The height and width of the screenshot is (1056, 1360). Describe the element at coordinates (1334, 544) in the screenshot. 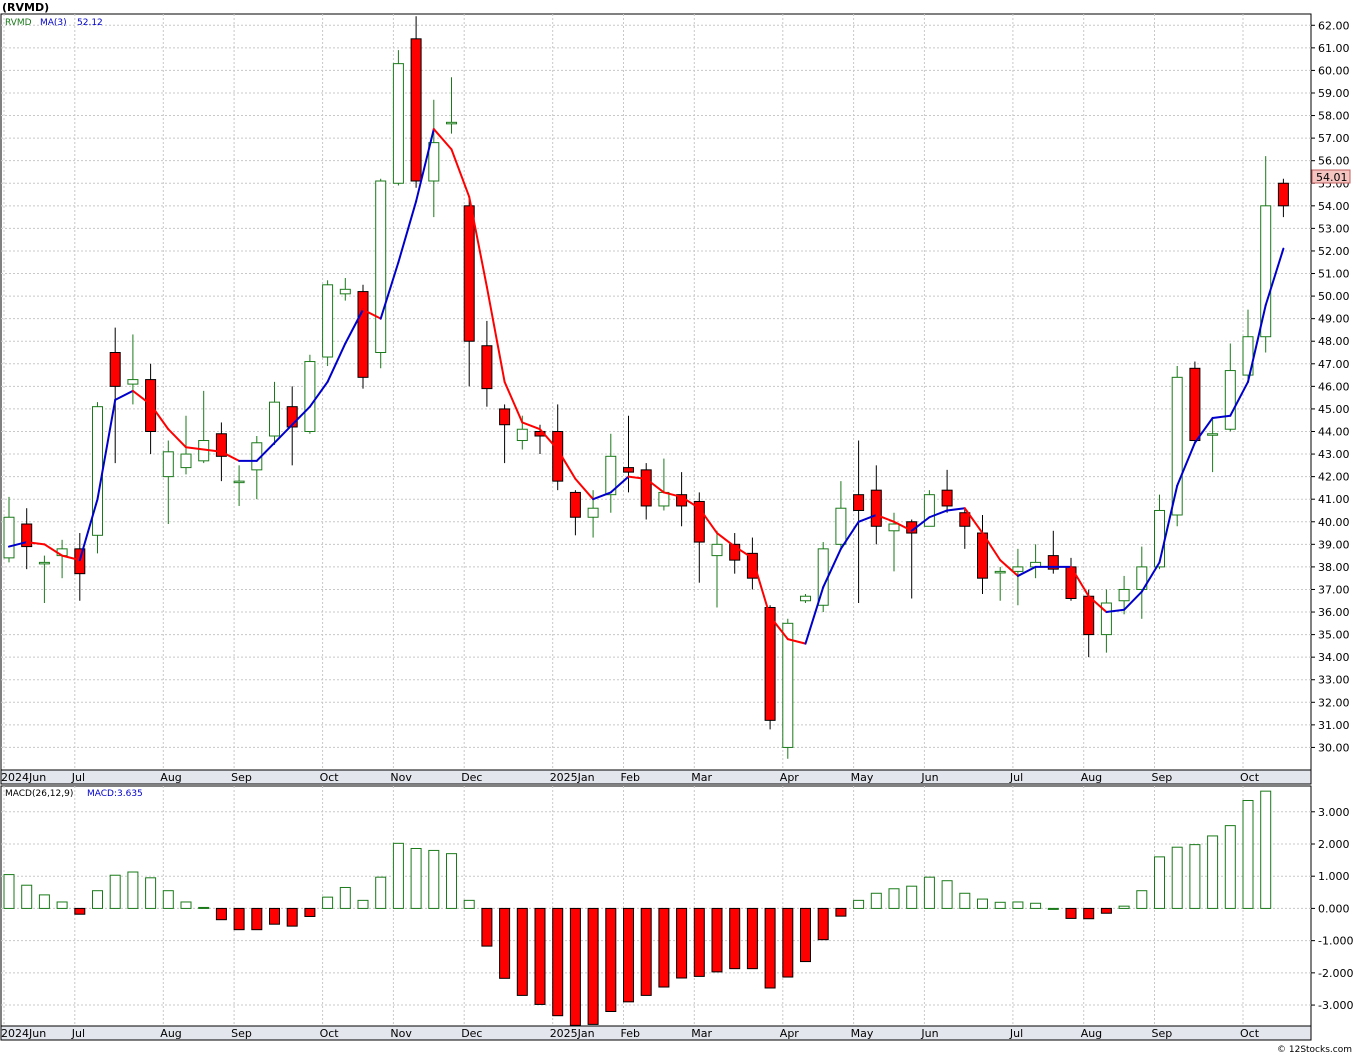

I see `price-tick-label: 39.00` at that location.